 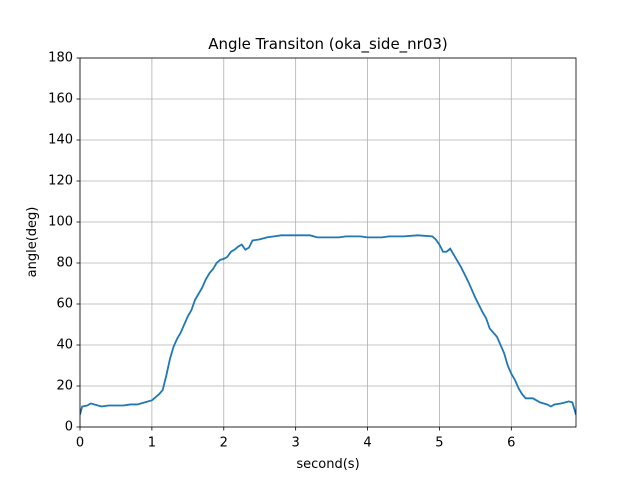 I want to click on x-tick-label: 5, so click(x=439, y=443).